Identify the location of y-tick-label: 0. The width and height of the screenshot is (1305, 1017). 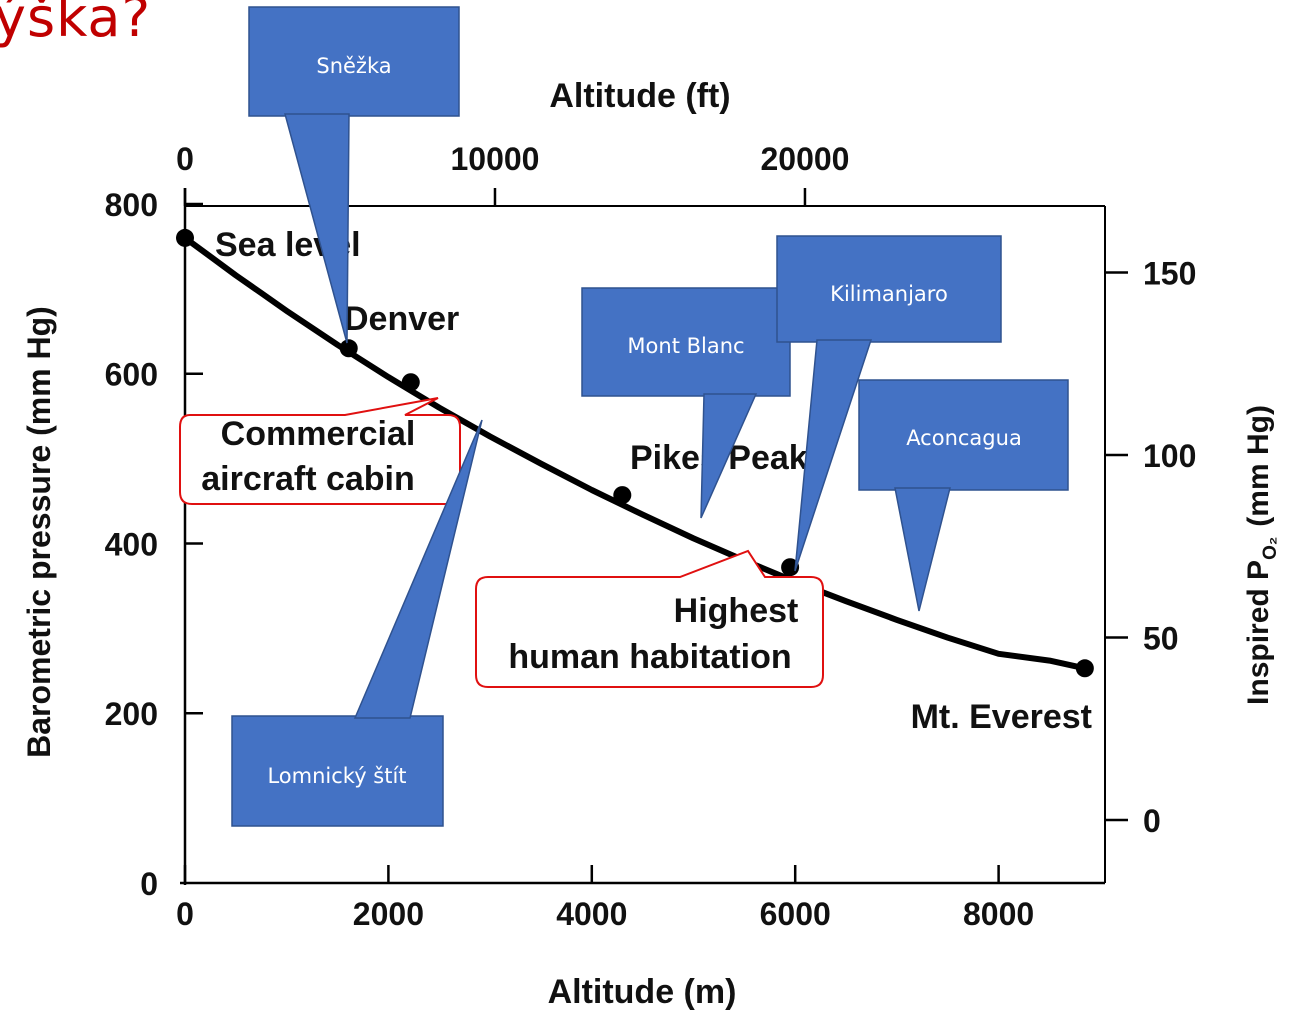
(149, 884).